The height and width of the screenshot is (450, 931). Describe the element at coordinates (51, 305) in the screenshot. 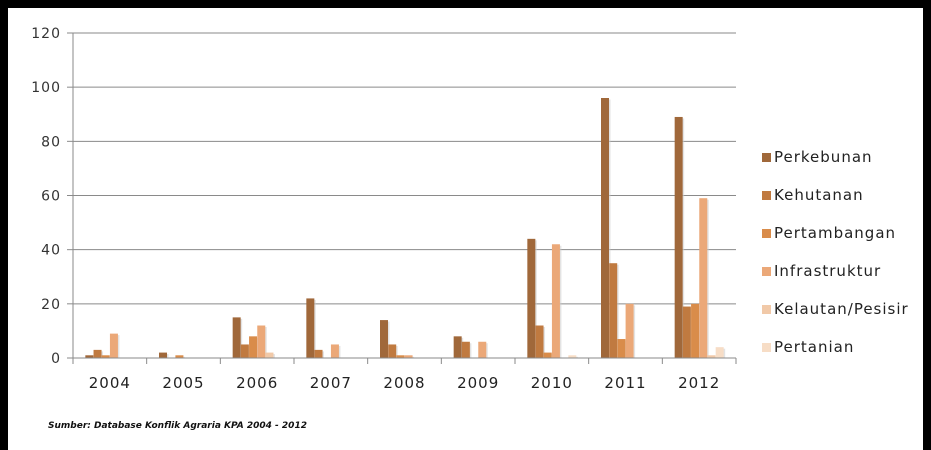

I see `y-tick-label: 20` at that location.